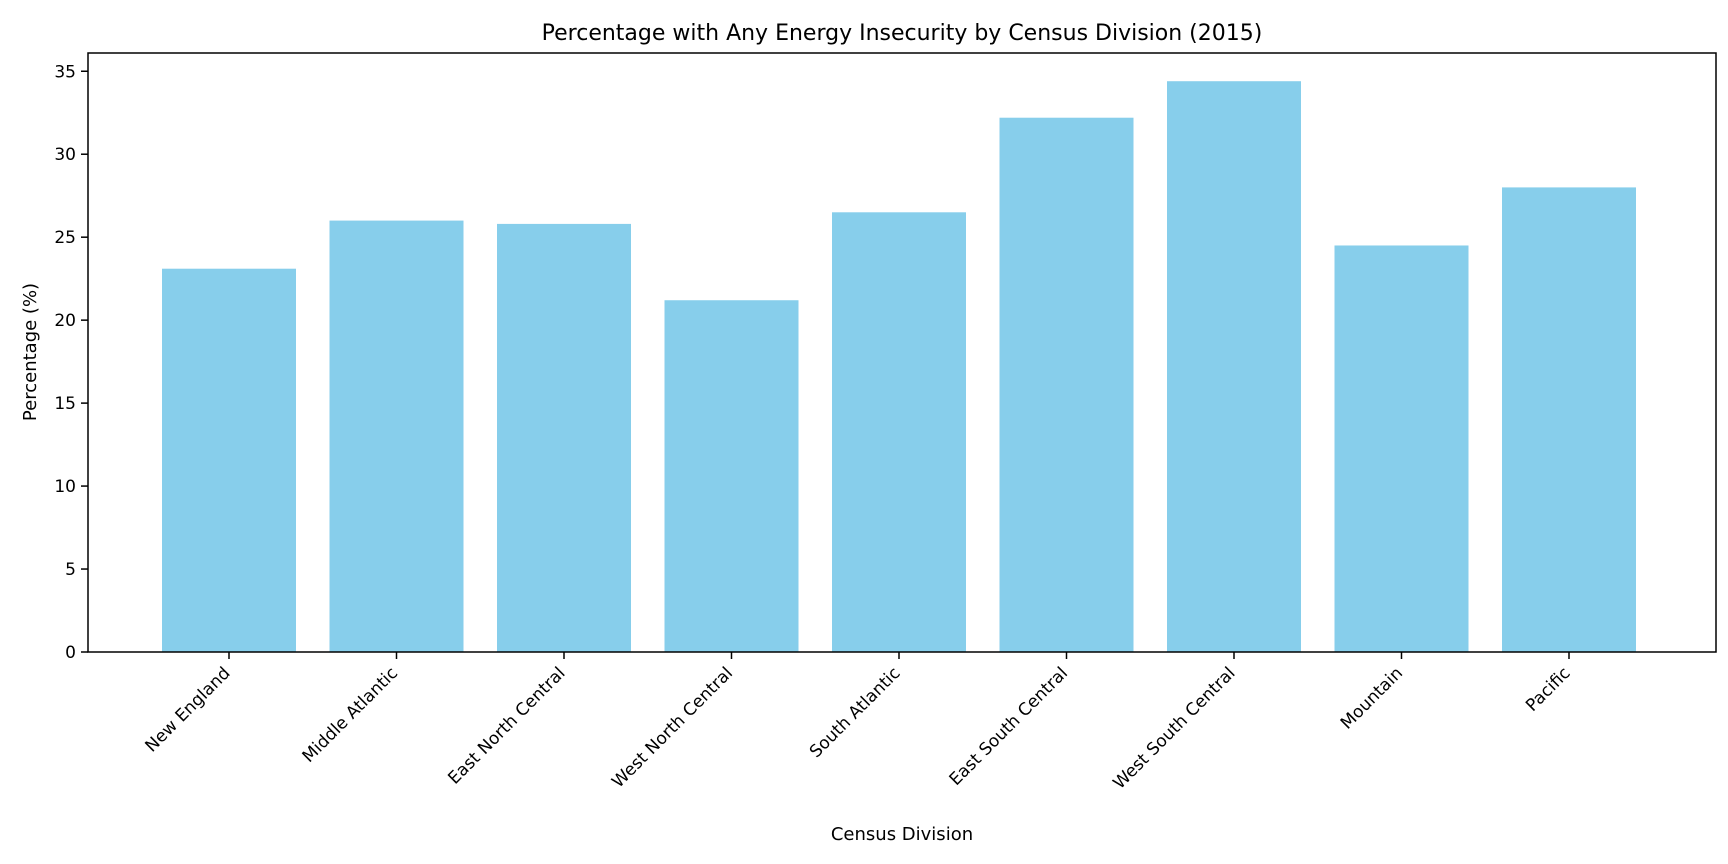 This screenshot has width=1728, height=864. I want to click on y-tick-label: 10, so click(65, 487).